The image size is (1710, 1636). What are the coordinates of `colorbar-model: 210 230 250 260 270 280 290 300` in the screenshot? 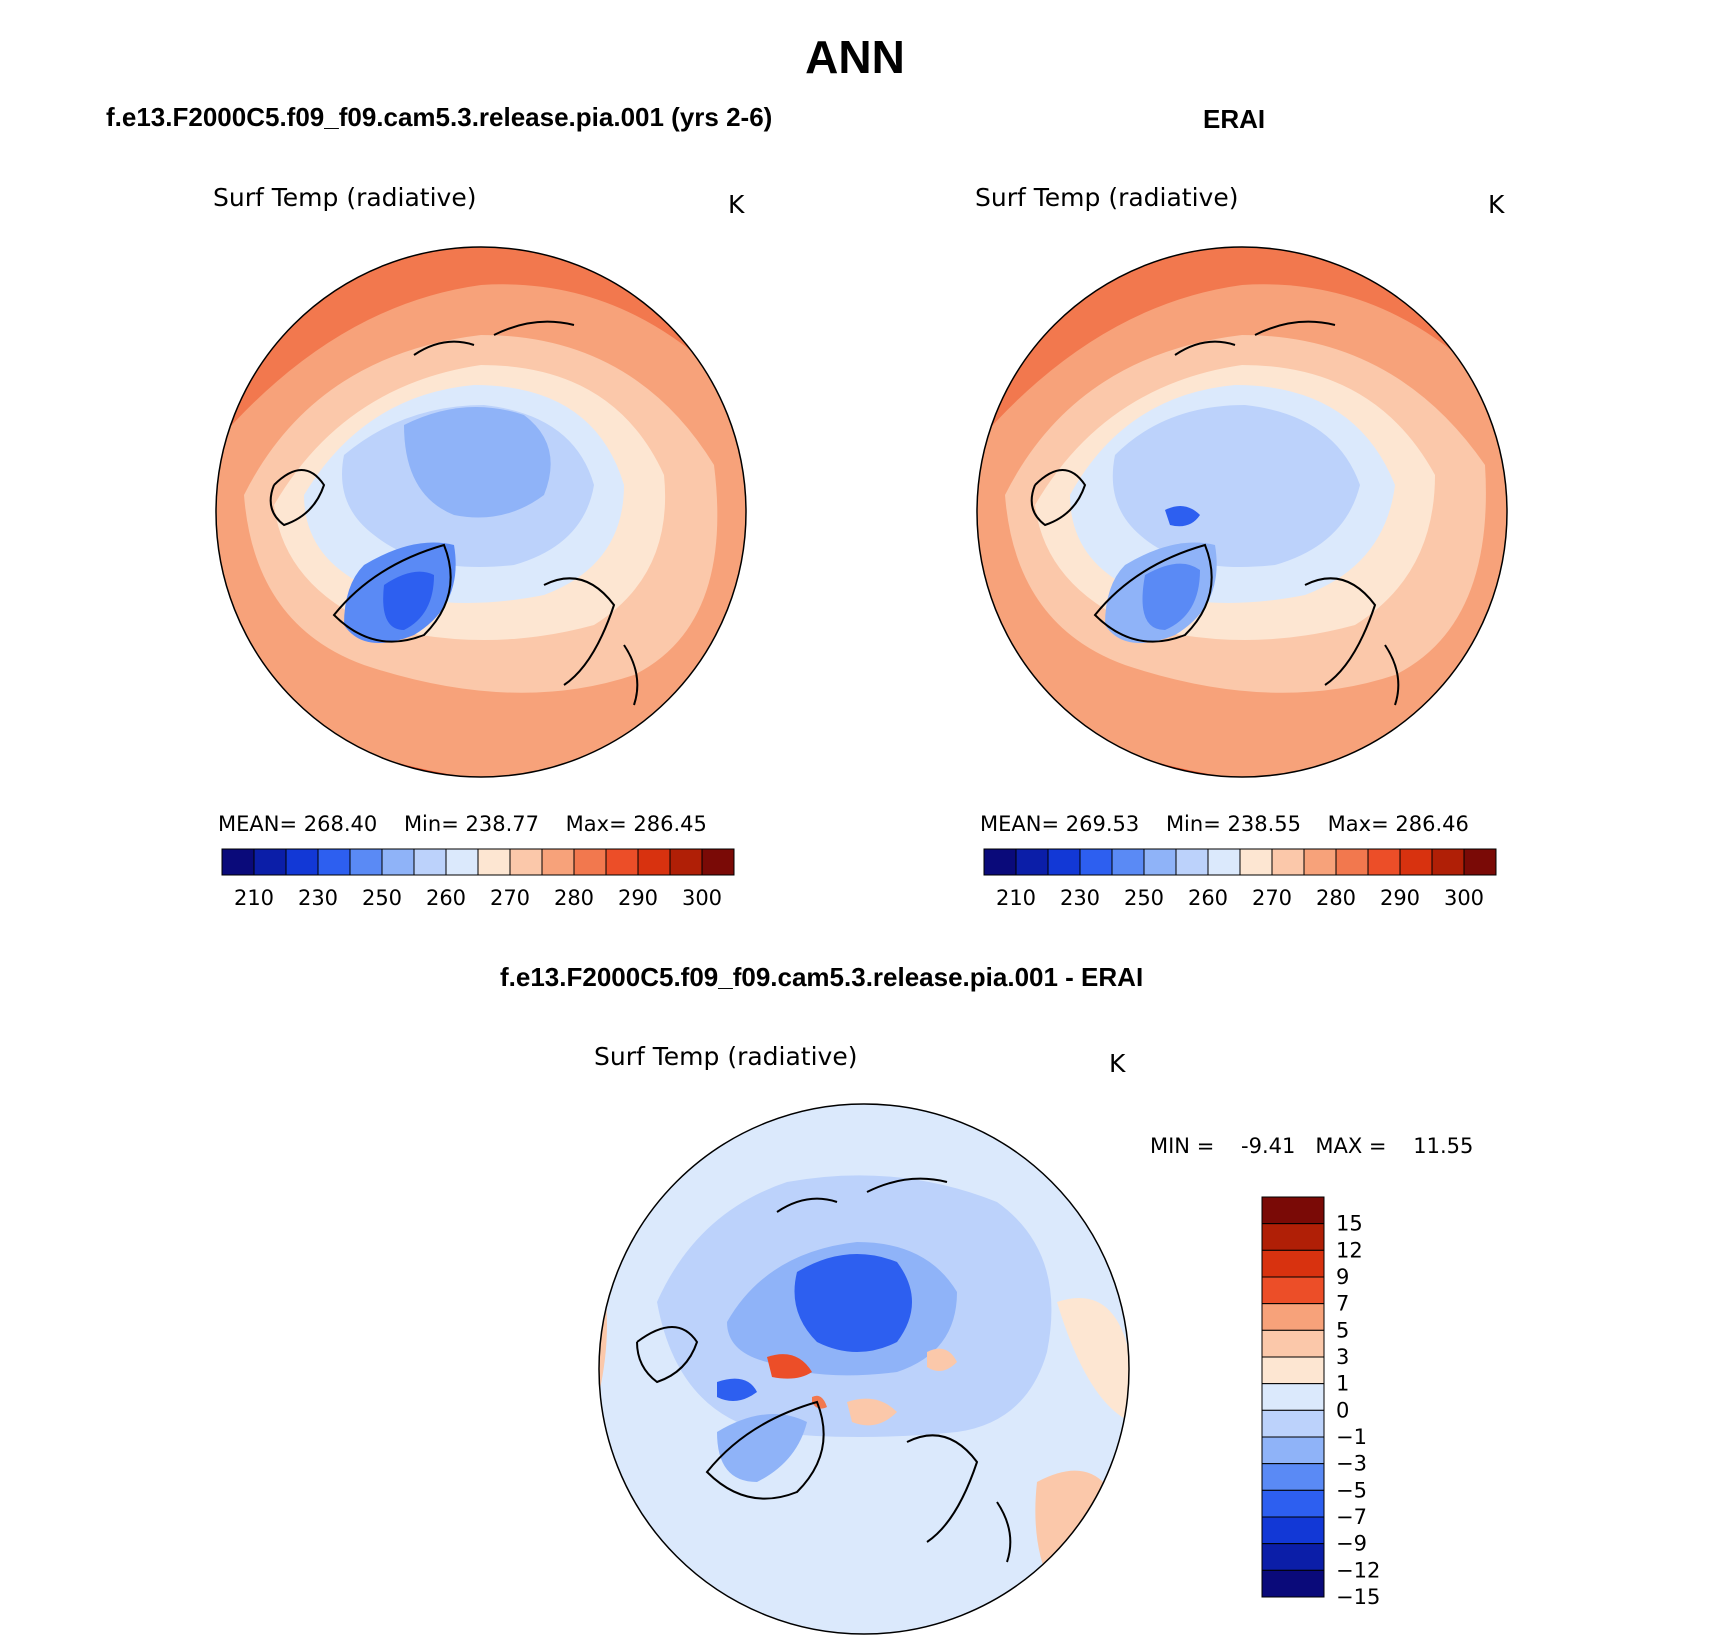 It's located at (478, 879).